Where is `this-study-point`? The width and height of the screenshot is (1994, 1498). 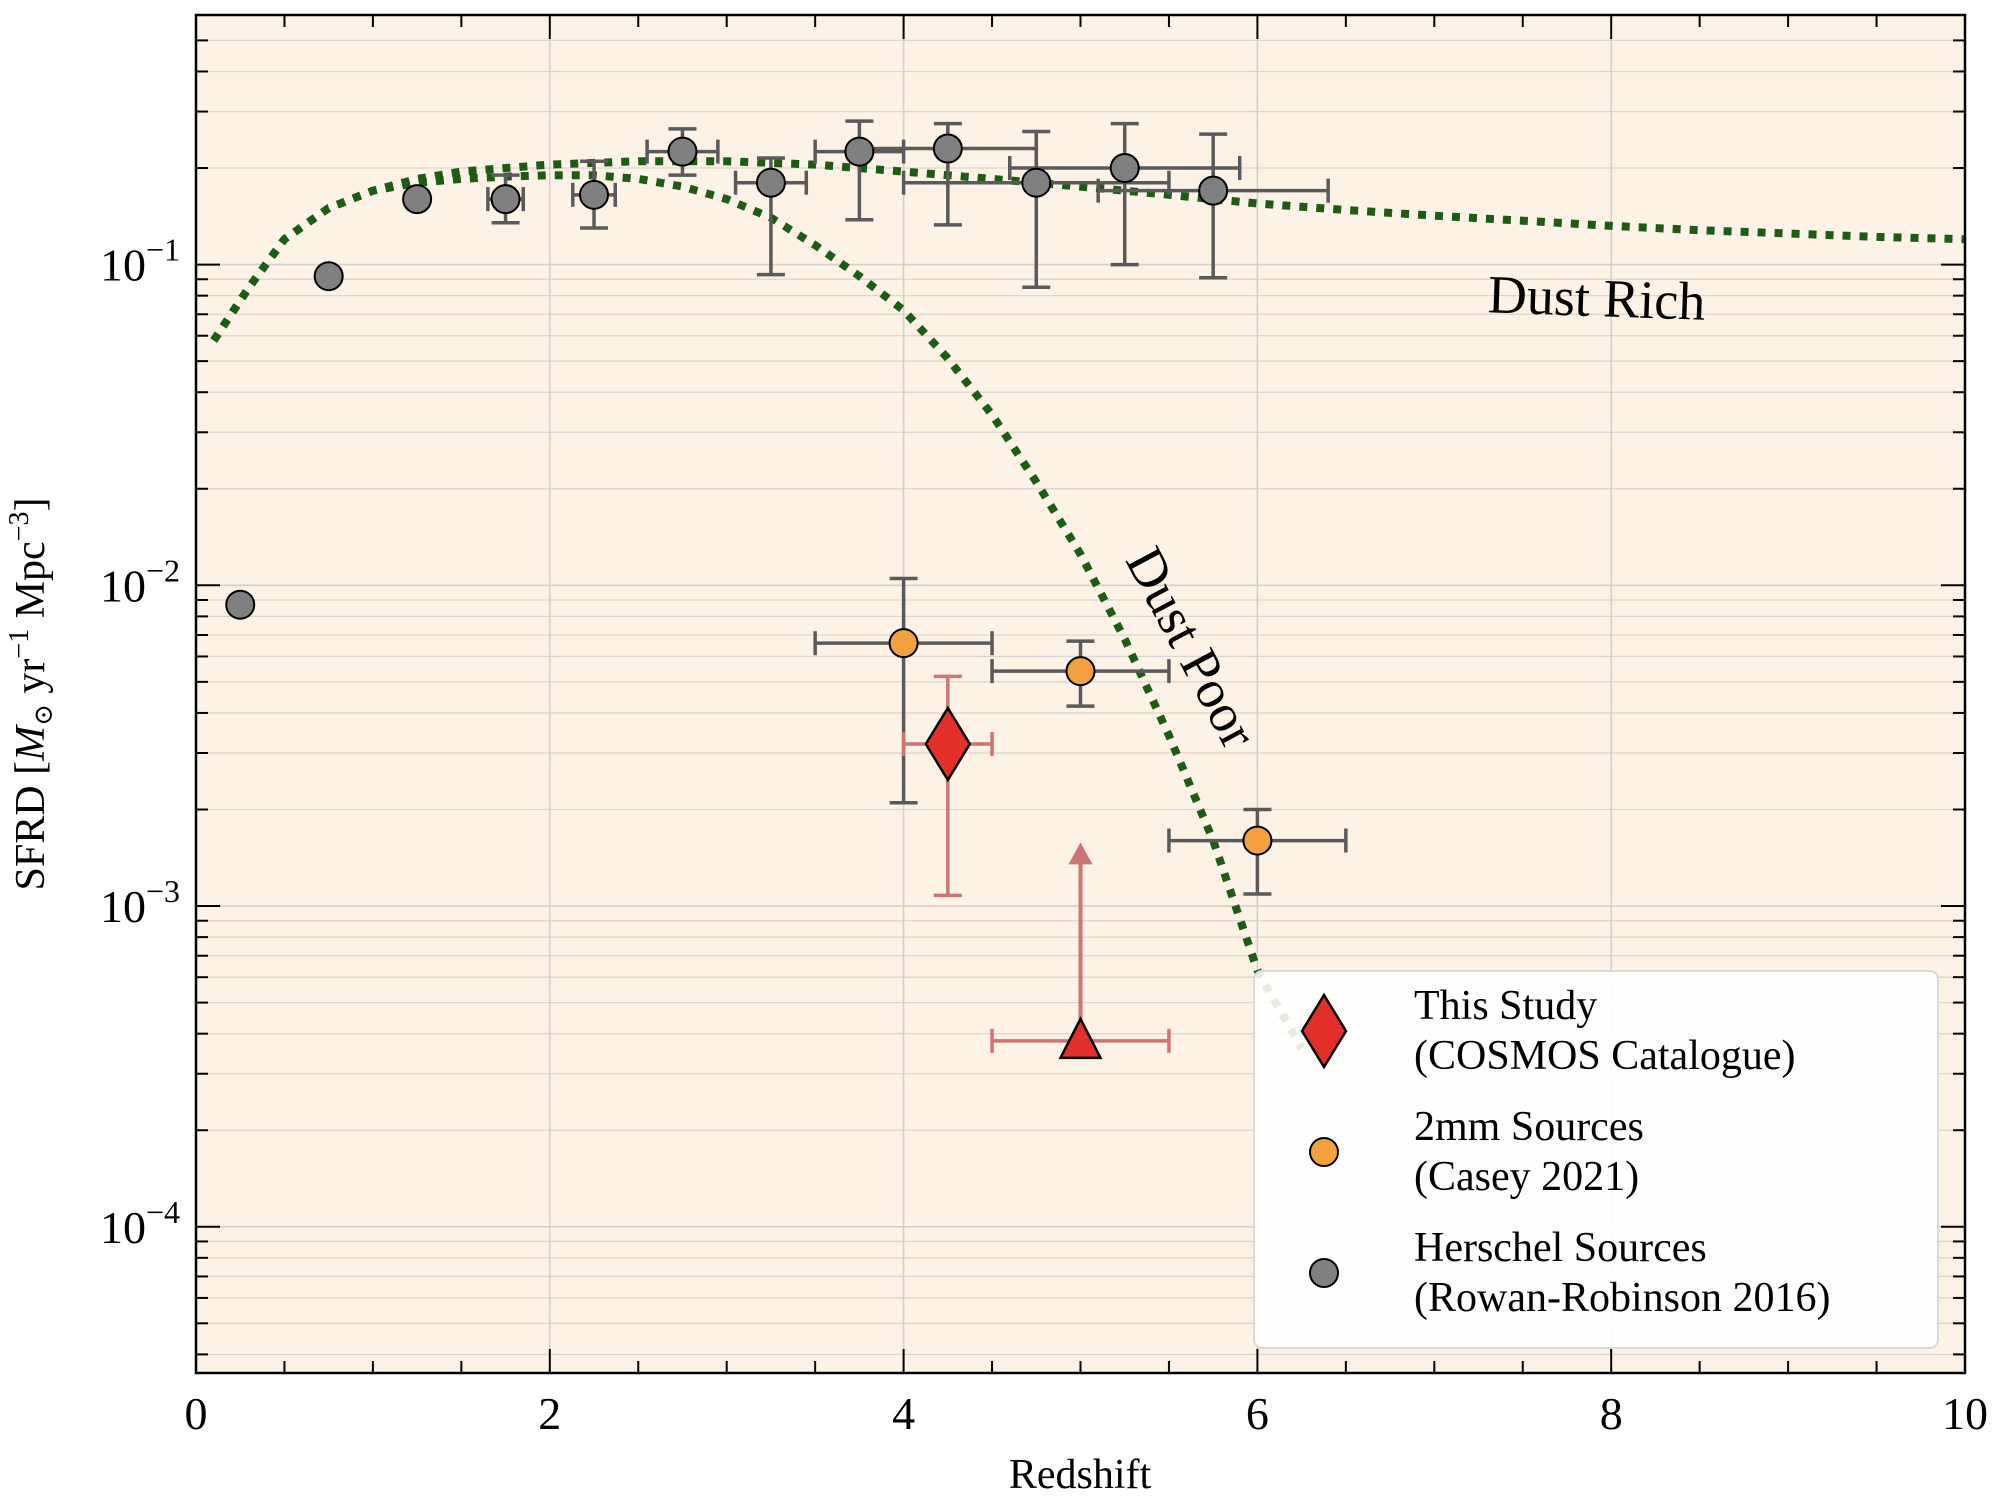 this-study-point is located at coordinates (948, 744).